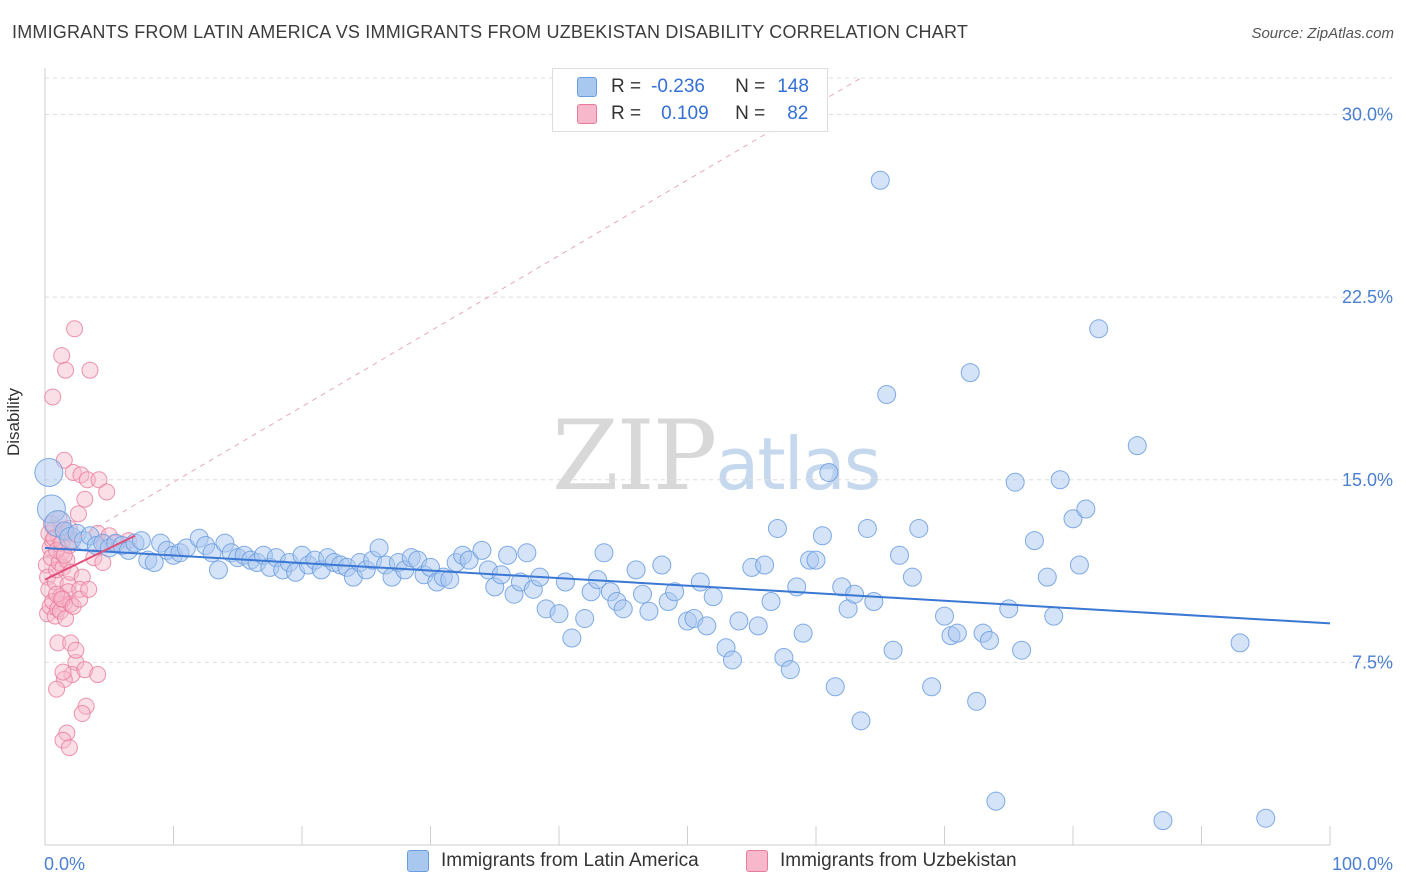  I want to click on y-tick-label: 7.5%, so click(1372, 662).